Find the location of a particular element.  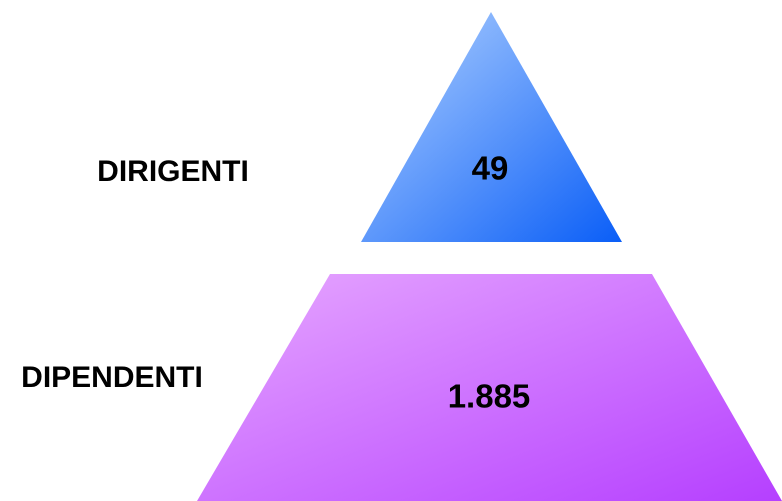

level-label: DIPENDENTI is located at coordinates (112, 377).